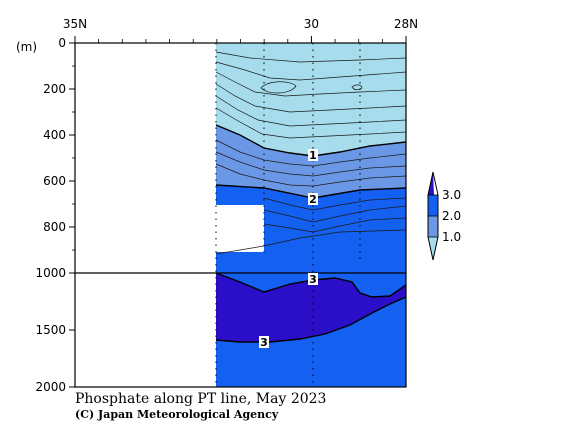 The image size is (570, 423). I want to click on x-tick-label: 28N, so click(406, 24).